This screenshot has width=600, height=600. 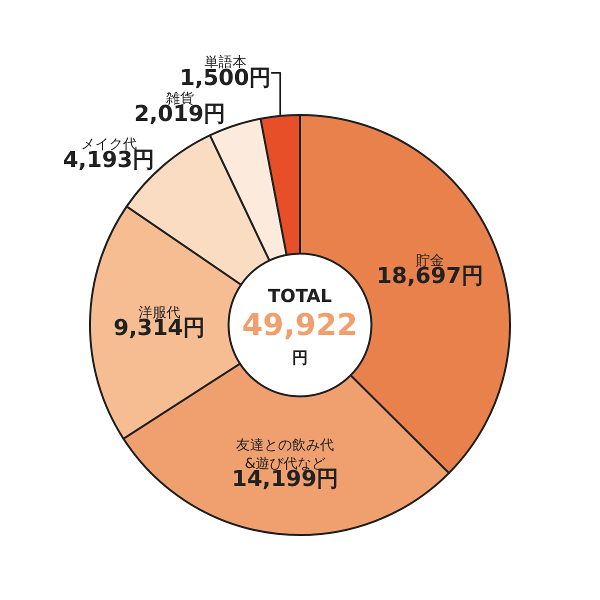 What do you see at coordinates (300, 296) in the screenshot?
I see `text: TOTAL` at bounding box center [300, 296].